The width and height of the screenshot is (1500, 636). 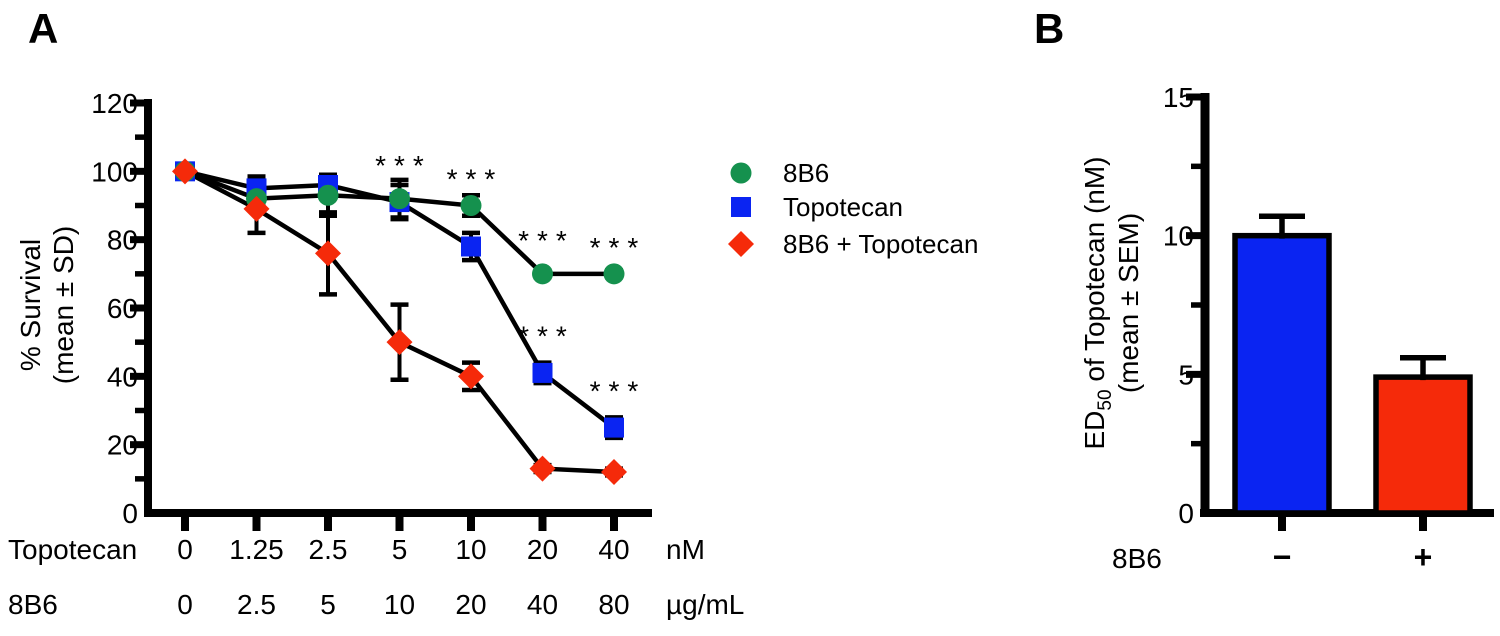 I want to click on y-axis-title: ED50 of Topotecan (nM), so click(x=1097, y=303).